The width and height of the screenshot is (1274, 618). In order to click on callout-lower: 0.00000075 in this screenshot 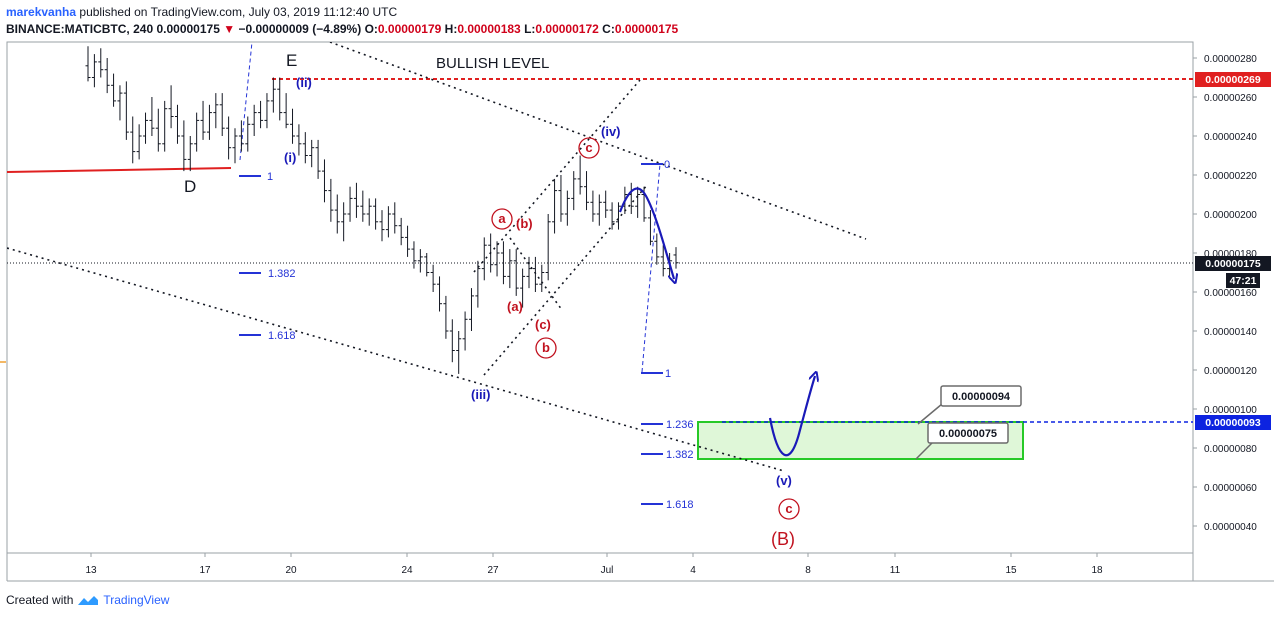, I will do `click(962, 441)`.